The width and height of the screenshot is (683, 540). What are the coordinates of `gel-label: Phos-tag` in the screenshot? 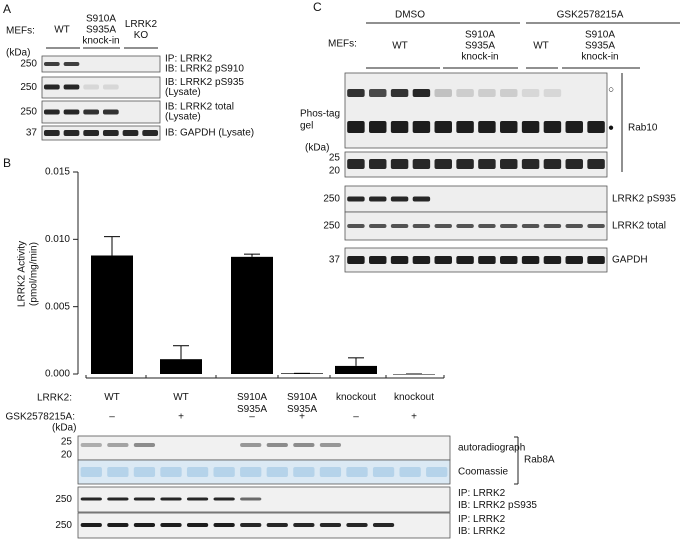 It's located at (320, 114).